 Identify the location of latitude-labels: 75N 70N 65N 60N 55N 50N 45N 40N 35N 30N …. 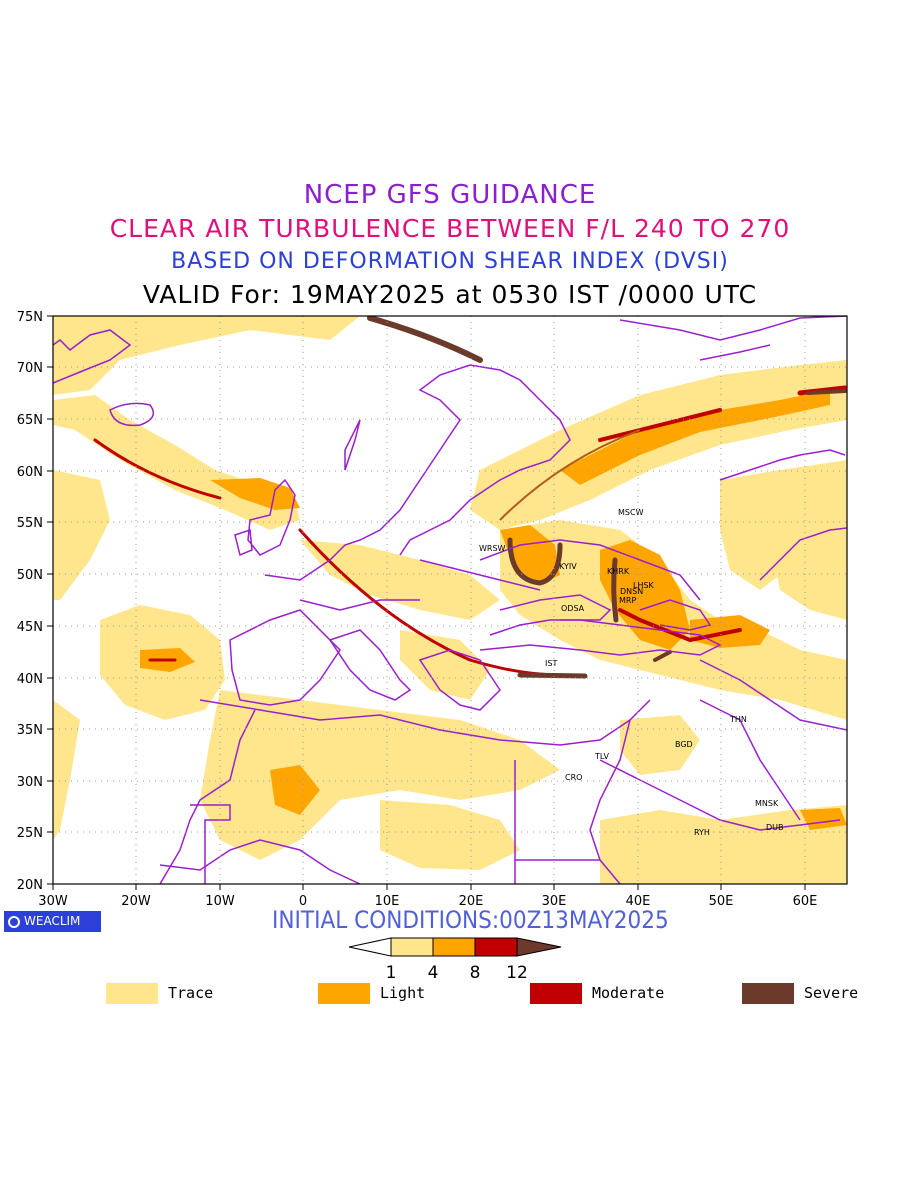
(30, 601).